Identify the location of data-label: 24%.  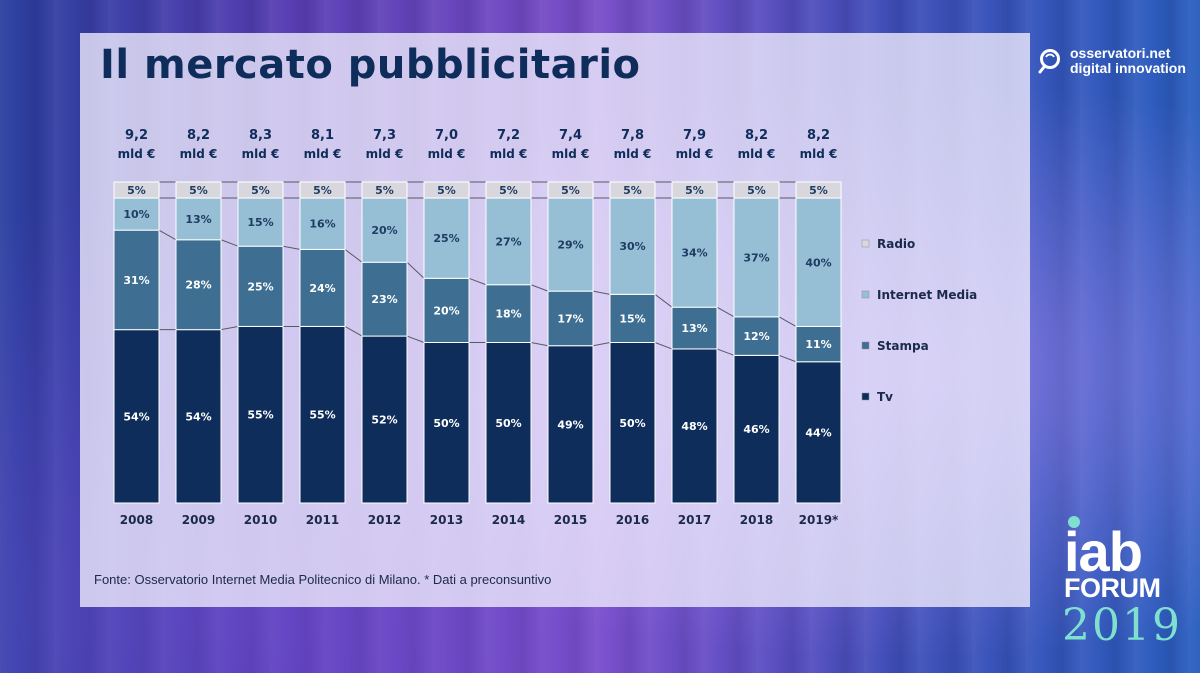
(322, 288).